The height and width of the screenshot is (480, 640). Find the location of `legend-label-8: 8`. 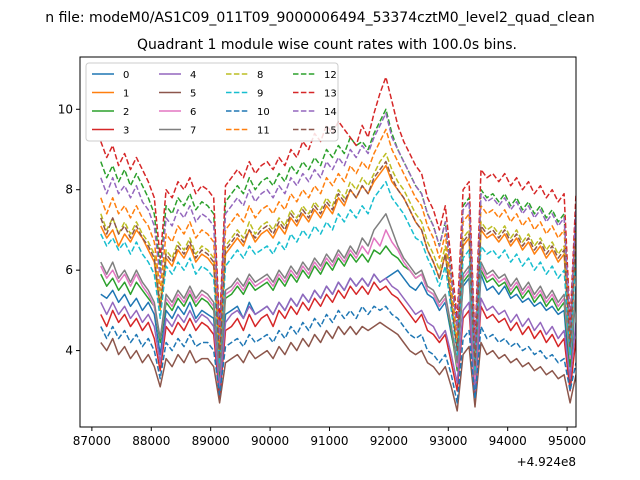

legend-label-8: 8 is located at coordinates (260, 75).